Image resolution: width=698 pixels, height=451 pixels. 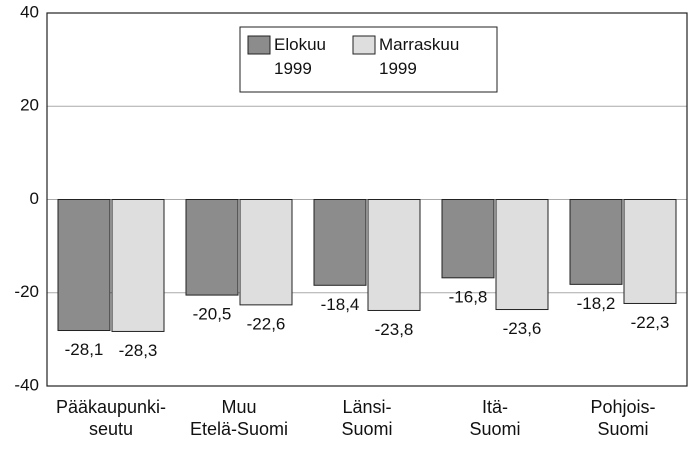 I want to click on value-label: -28,1, so click(x=84, y=349).